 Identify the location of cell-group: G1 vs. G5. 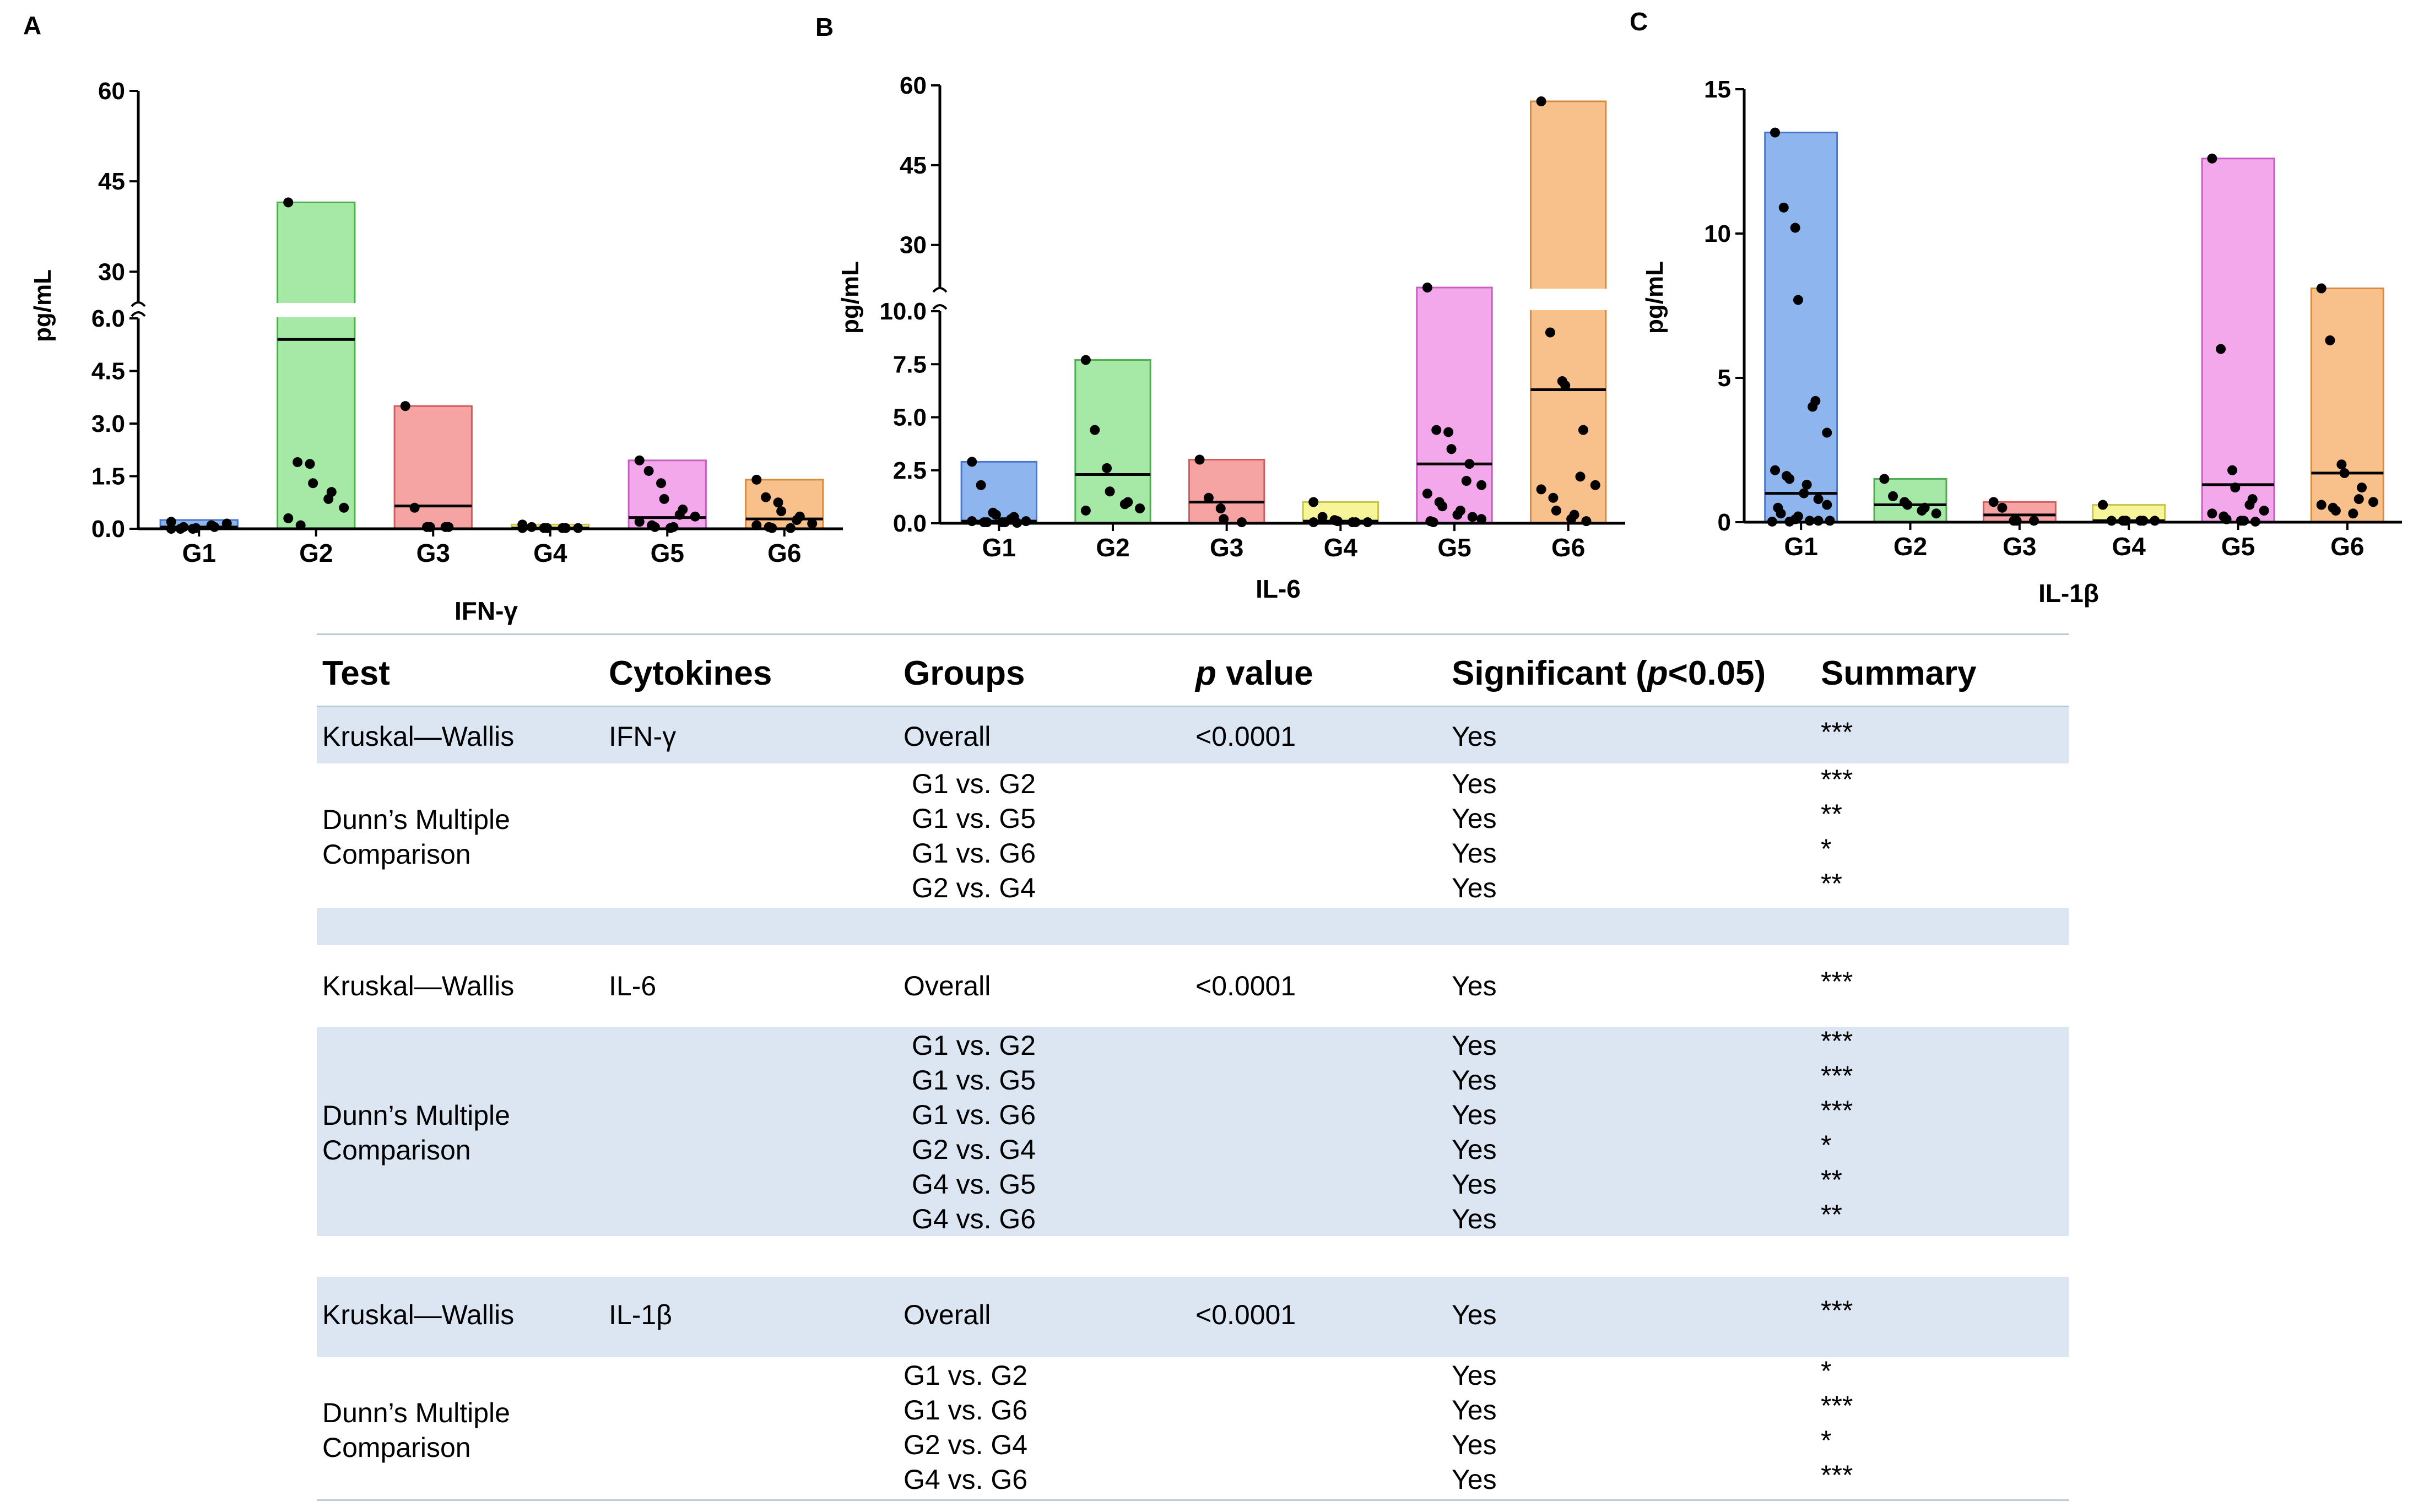
(974, 819).